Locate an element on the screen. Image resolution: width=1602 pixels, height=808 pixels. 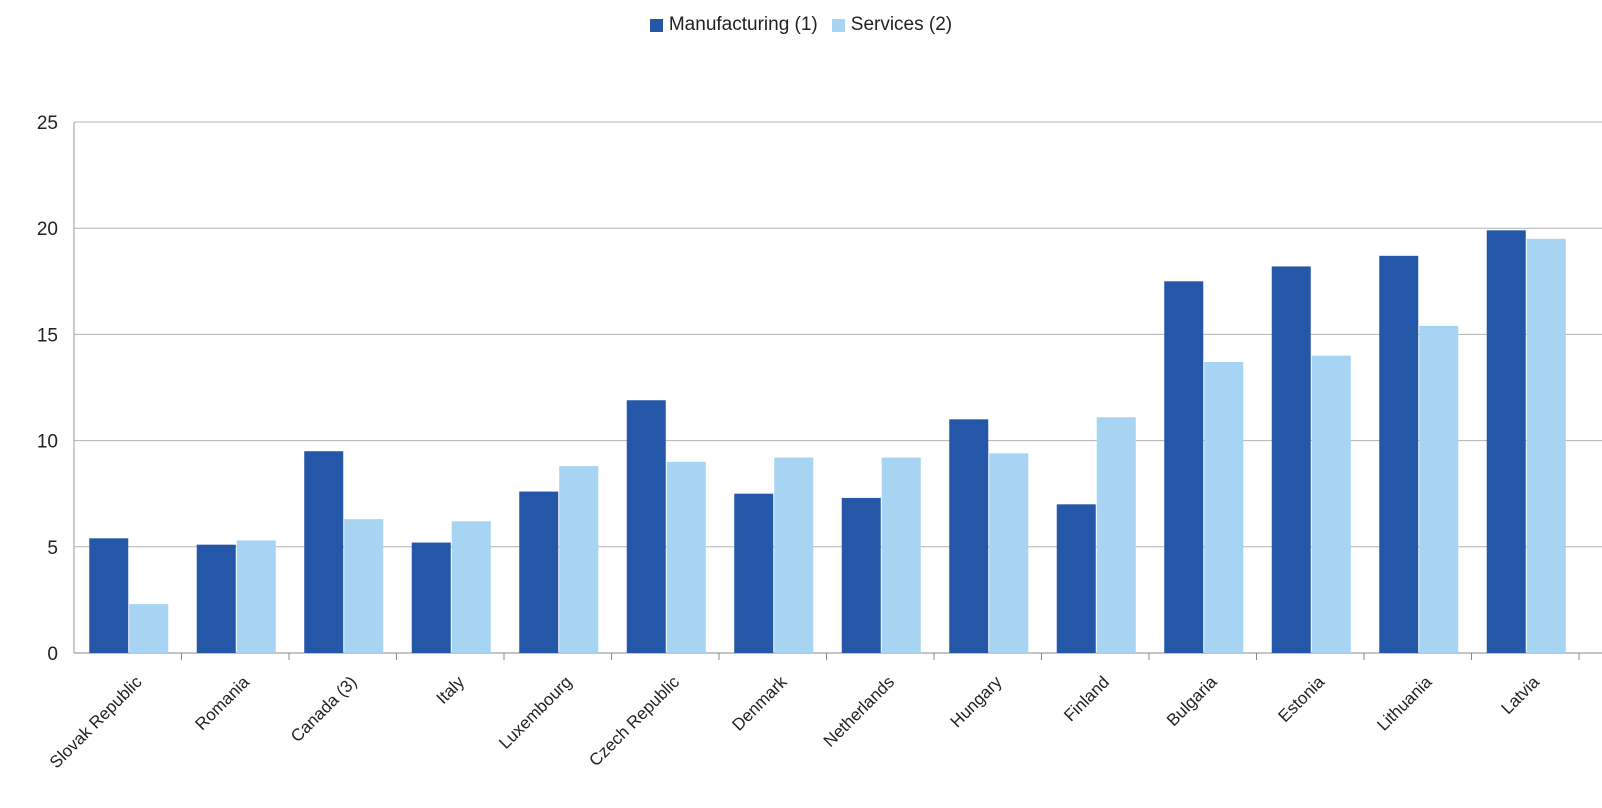
x-tick-label: Hungary is located at coordinates (976, 701).